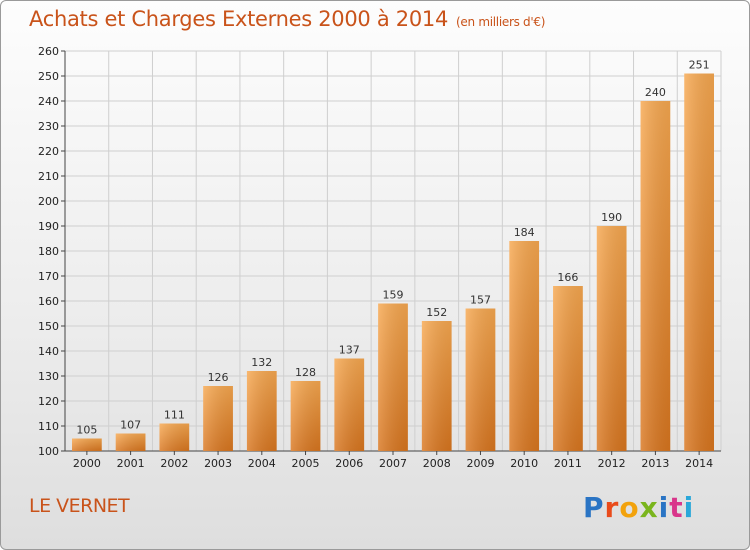  What do you see at coordinates (699, 463) in the screenshot?
I see `x-tick-label: 2014` at bounding box center [699, 463].